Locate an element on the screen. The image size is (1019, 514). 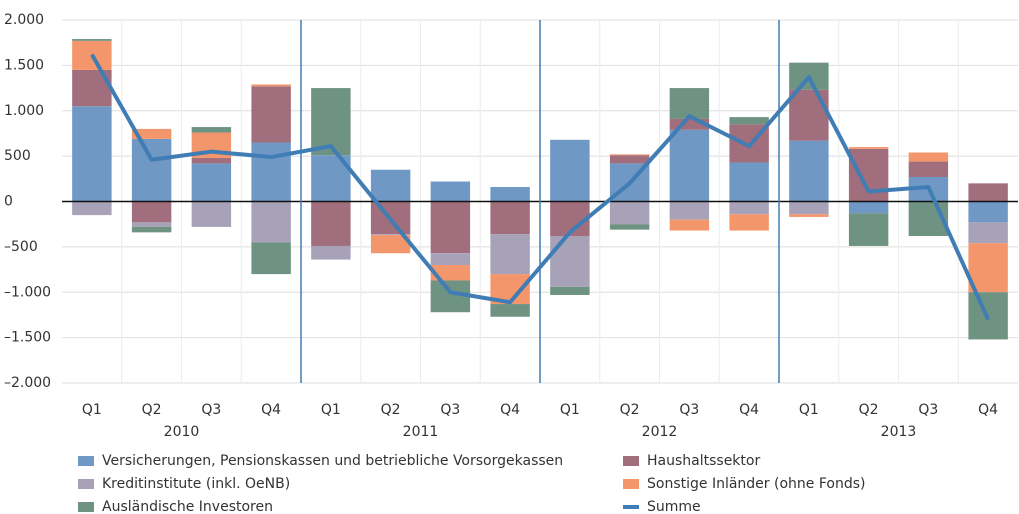
y-tick-label: –2.000 is located at coordinates (27, 383).